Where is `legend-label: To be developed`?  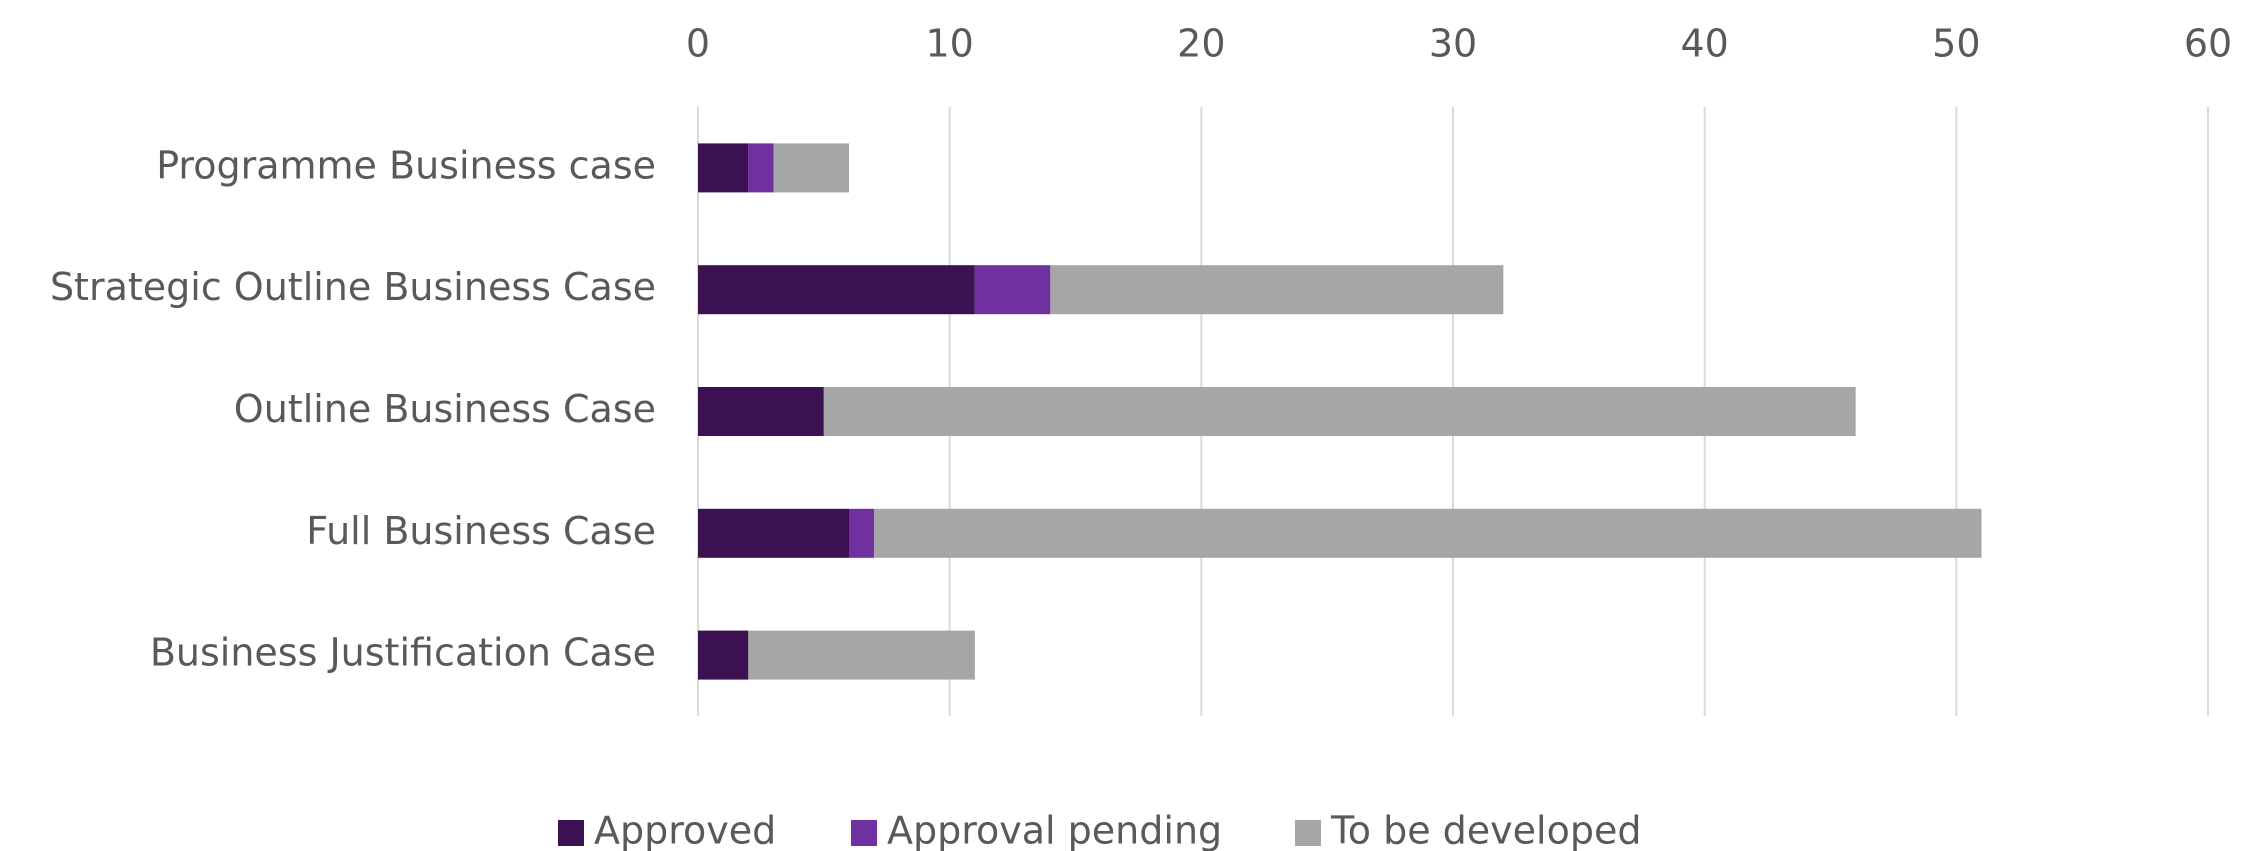
legend-label: To be developed is located at coordinates (1485, 830).